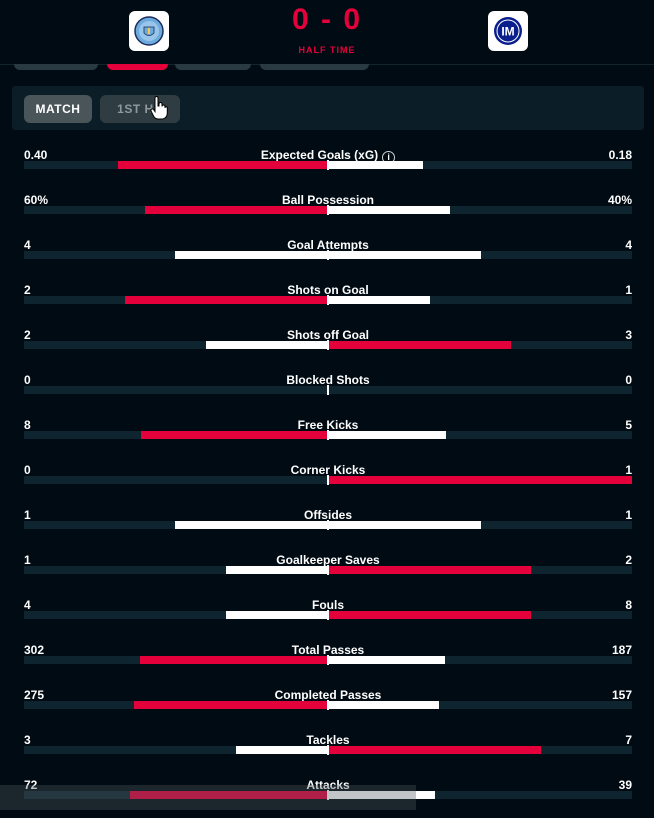  I want to click on stat-row: 2 Shots off Goal 3, so click(328, 348).